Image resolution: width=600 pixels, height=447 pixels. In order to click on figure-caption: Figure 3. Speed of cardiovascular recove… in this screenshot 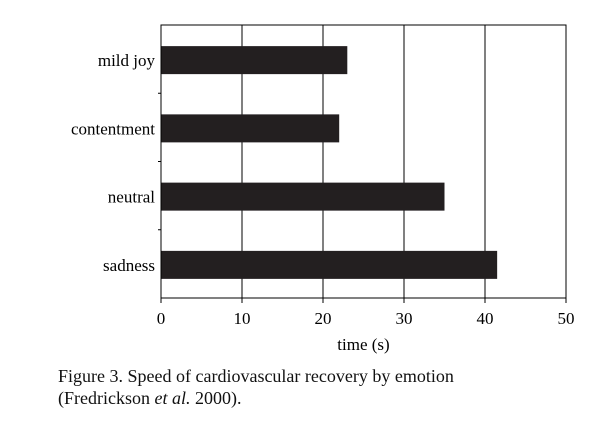, I will do `click(318, 387)`.